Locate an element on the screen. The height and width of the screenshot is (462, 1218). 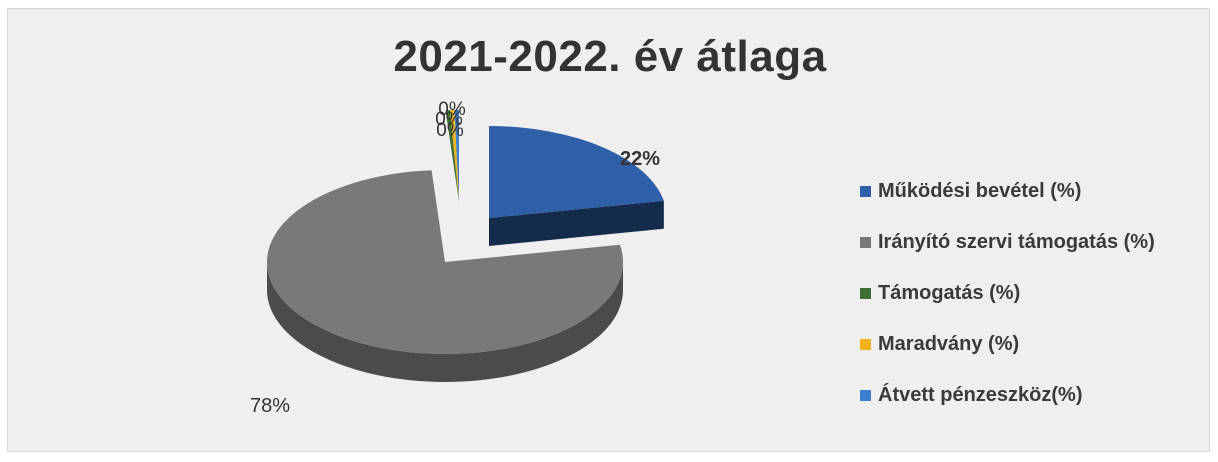
legend-swatch-atvett-penzeszkoz is located at coordinates (865, 395).